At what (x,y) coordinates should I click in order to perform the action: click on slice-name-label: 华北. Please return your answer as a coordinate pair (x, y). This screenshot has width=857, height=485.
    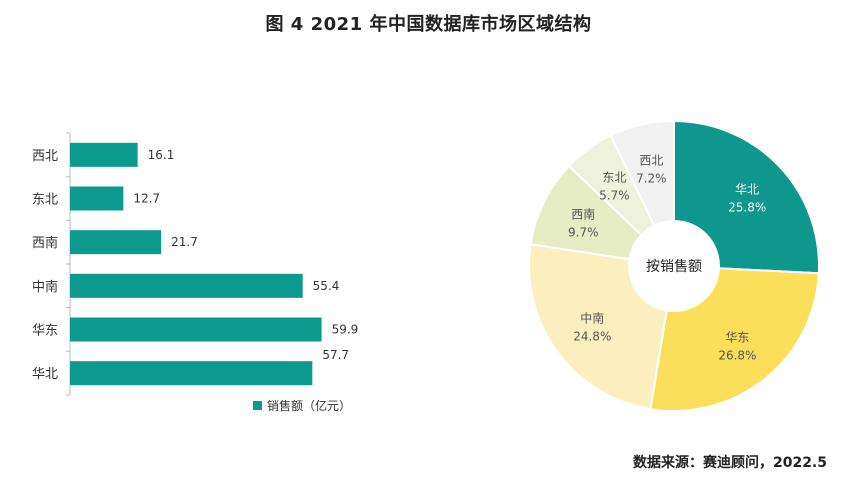
    Looking at the image, I should click on (747, 189).